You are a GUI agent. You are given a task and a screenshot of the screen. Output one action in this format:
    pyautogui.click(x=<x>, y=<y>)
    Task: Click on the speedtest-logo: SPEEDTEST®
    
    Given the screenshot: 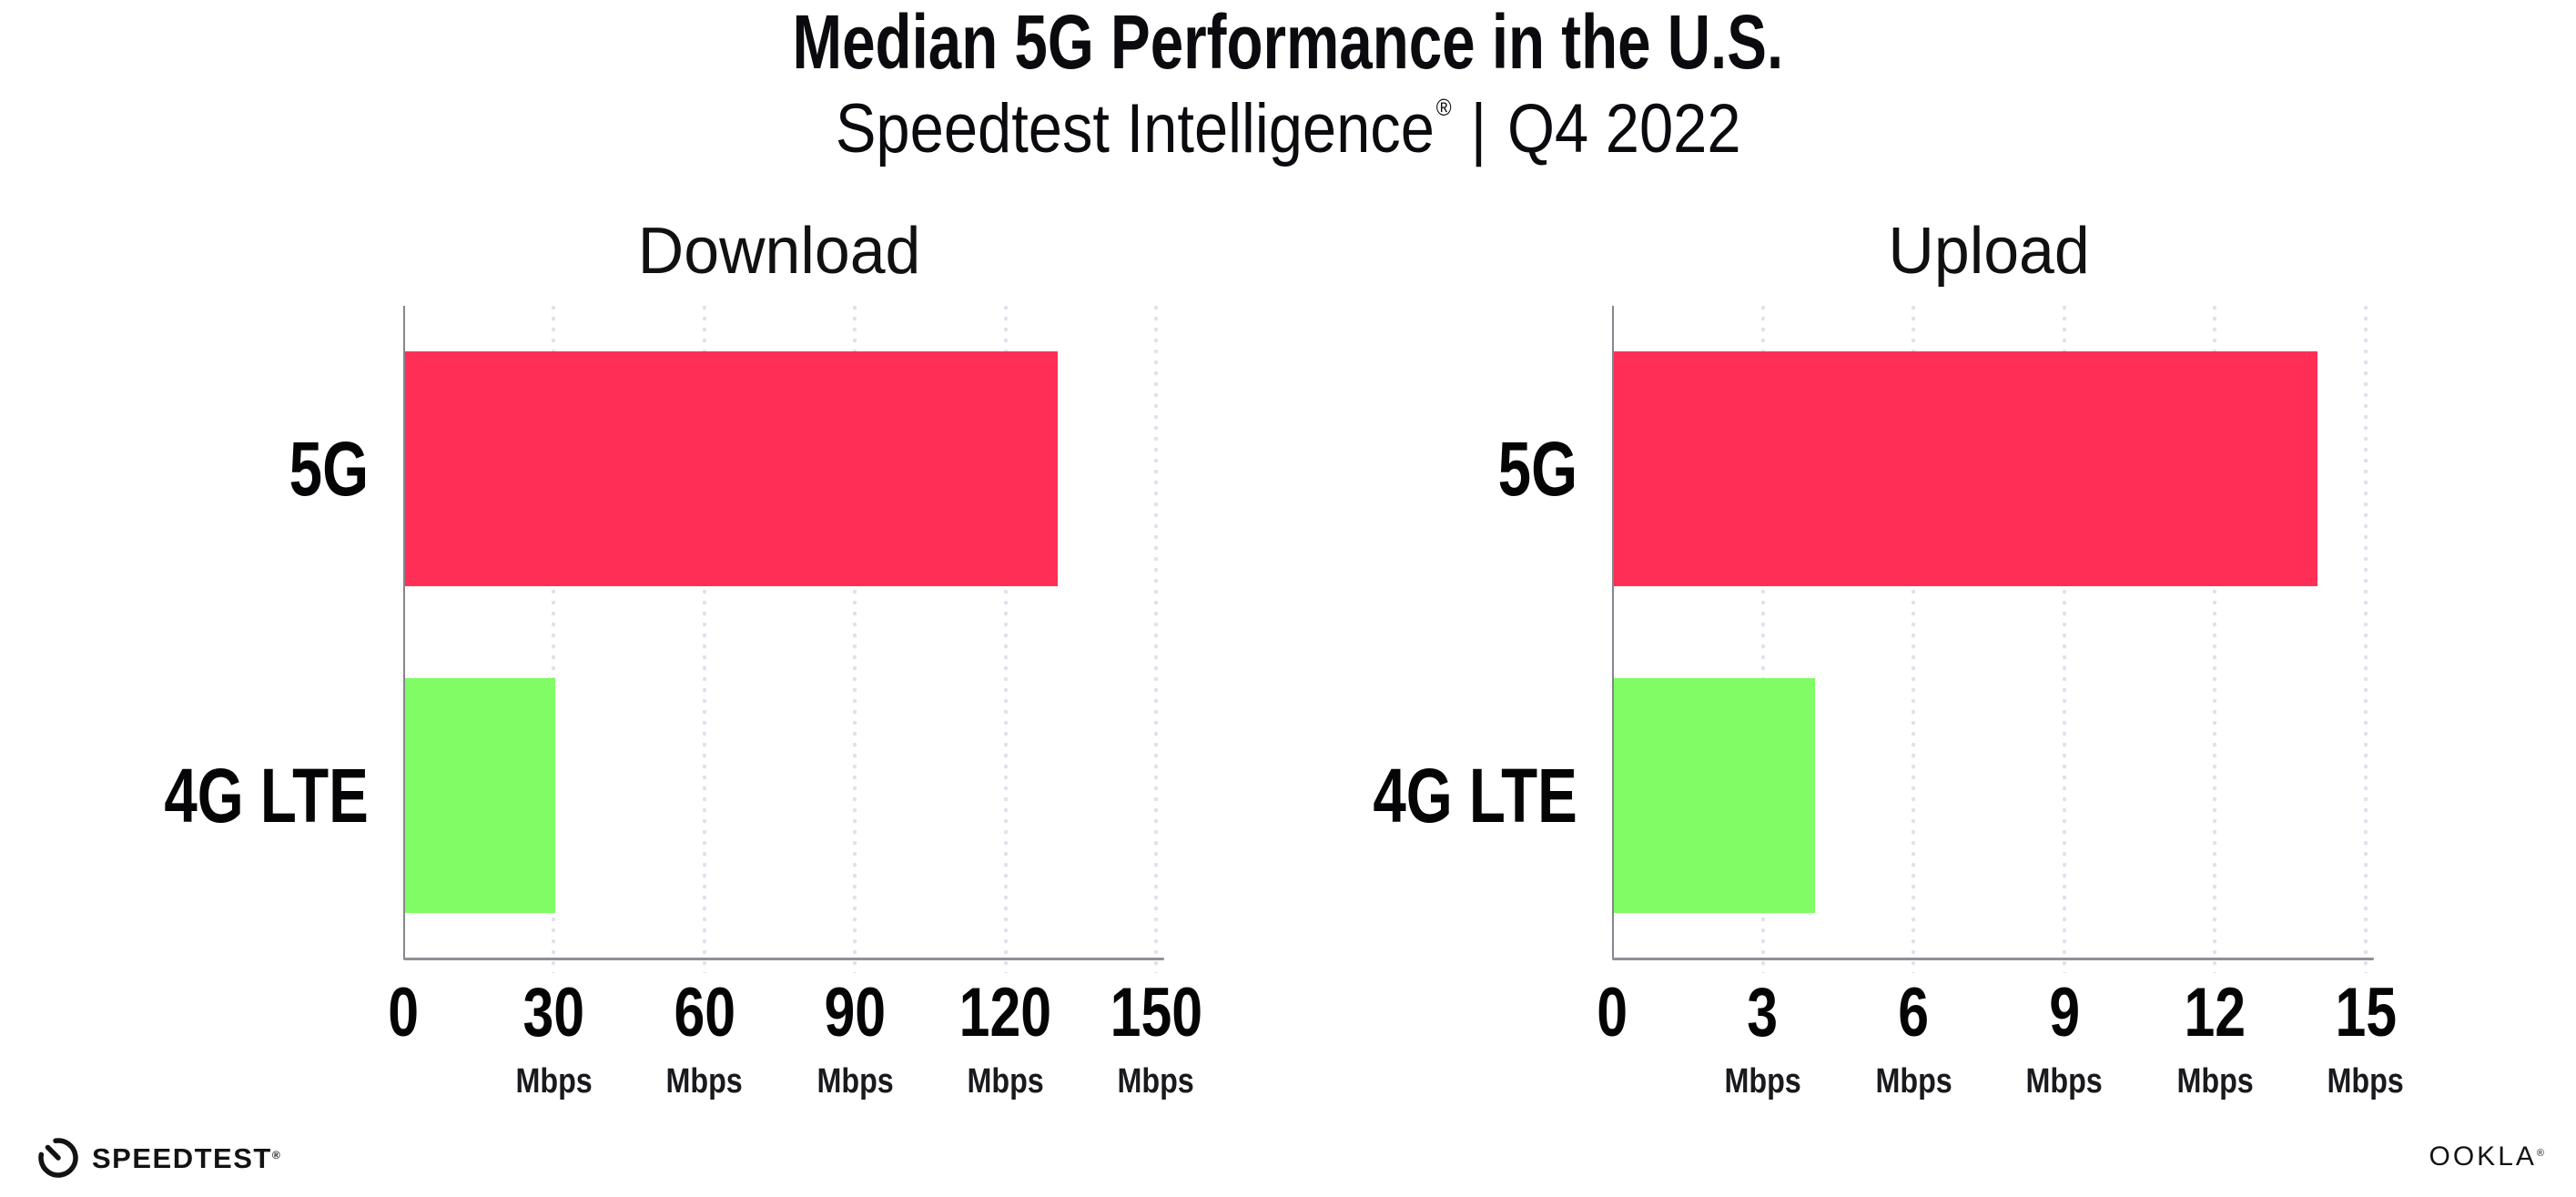 What is the action you would take?
    pyautogui.click(x=158, y=1158)
    